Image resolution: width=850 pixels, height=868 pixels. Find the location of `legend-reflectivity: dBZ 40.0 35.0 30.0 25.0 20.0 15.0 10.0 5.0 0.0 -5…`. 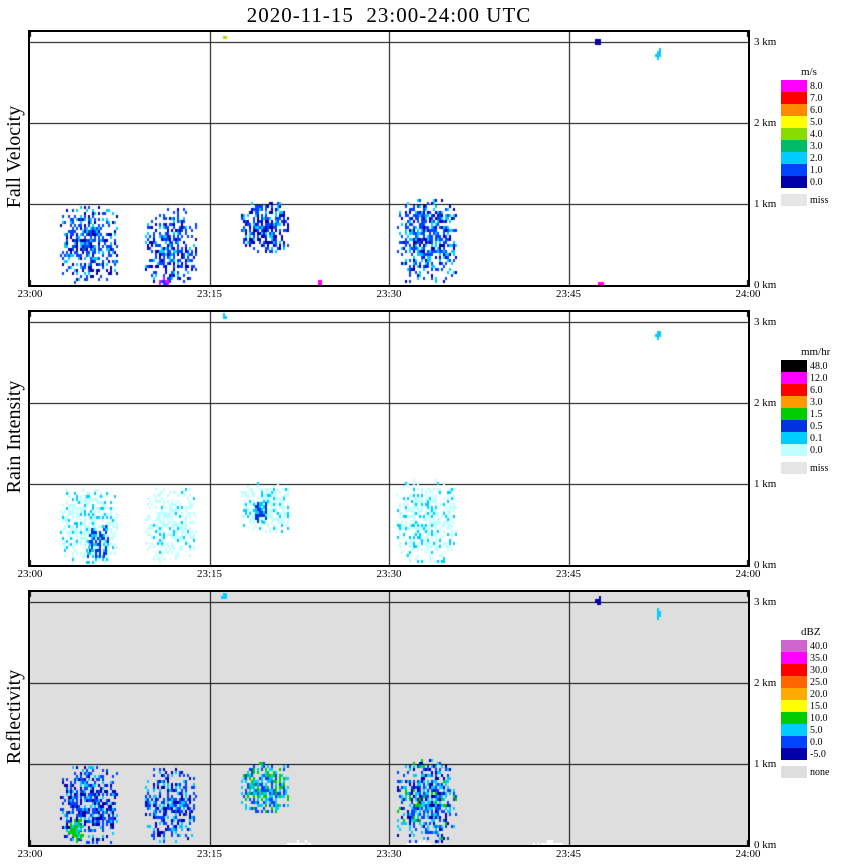

legend-reflectivity: dBZ 40.0 35.0 30.0 25.0 20.0 15.0 10.0 5.0 0.0 -5… is located at coordinates (815, 702).